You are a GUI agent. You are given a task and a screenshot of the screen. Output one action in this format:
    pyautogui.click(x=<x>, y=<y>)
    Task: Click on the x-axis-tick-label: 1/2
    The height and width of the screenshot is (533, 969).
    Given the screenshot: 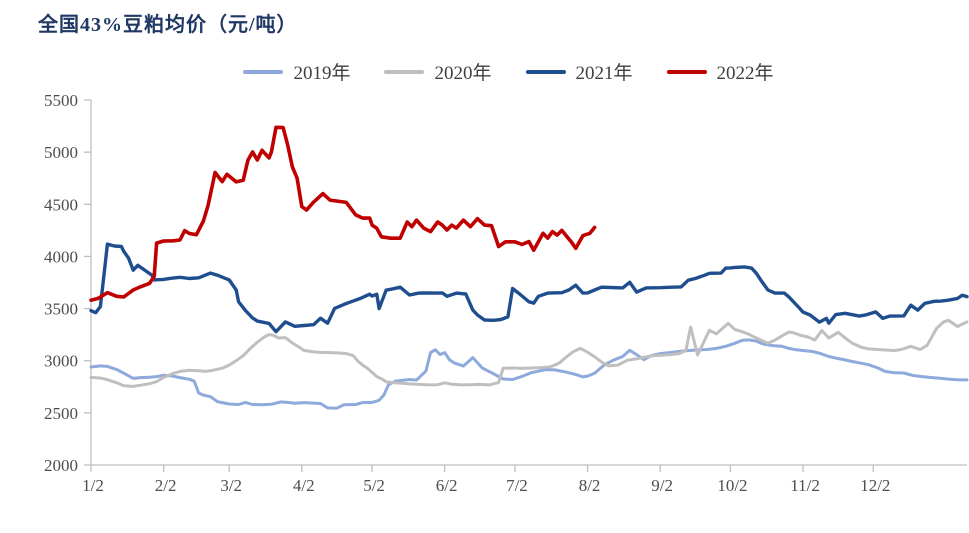 What is the action you would take?
    pyautogui.click(x=93, y=485)
    